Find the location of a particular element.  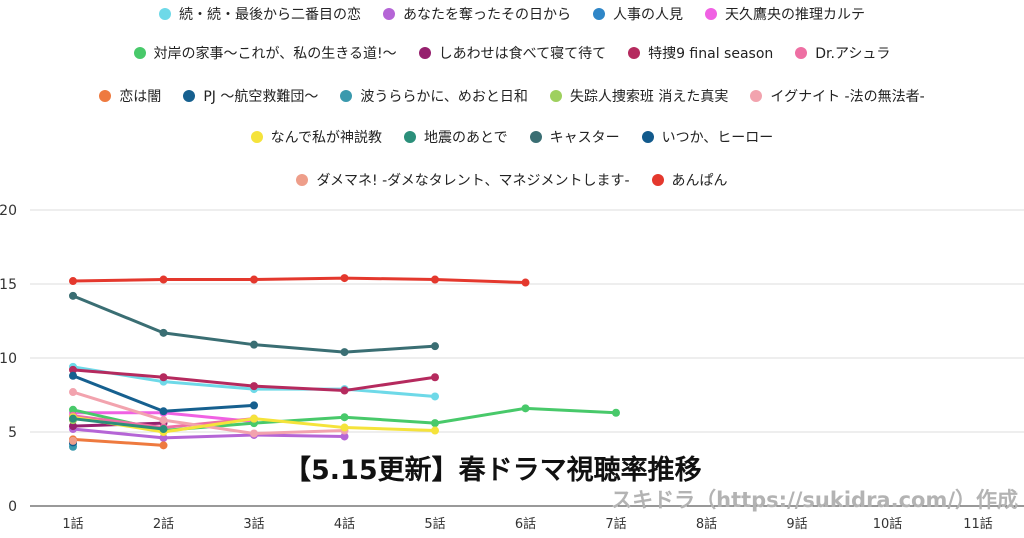

legend-label: Dr.アシュラ is located at coordinates (853, 54).